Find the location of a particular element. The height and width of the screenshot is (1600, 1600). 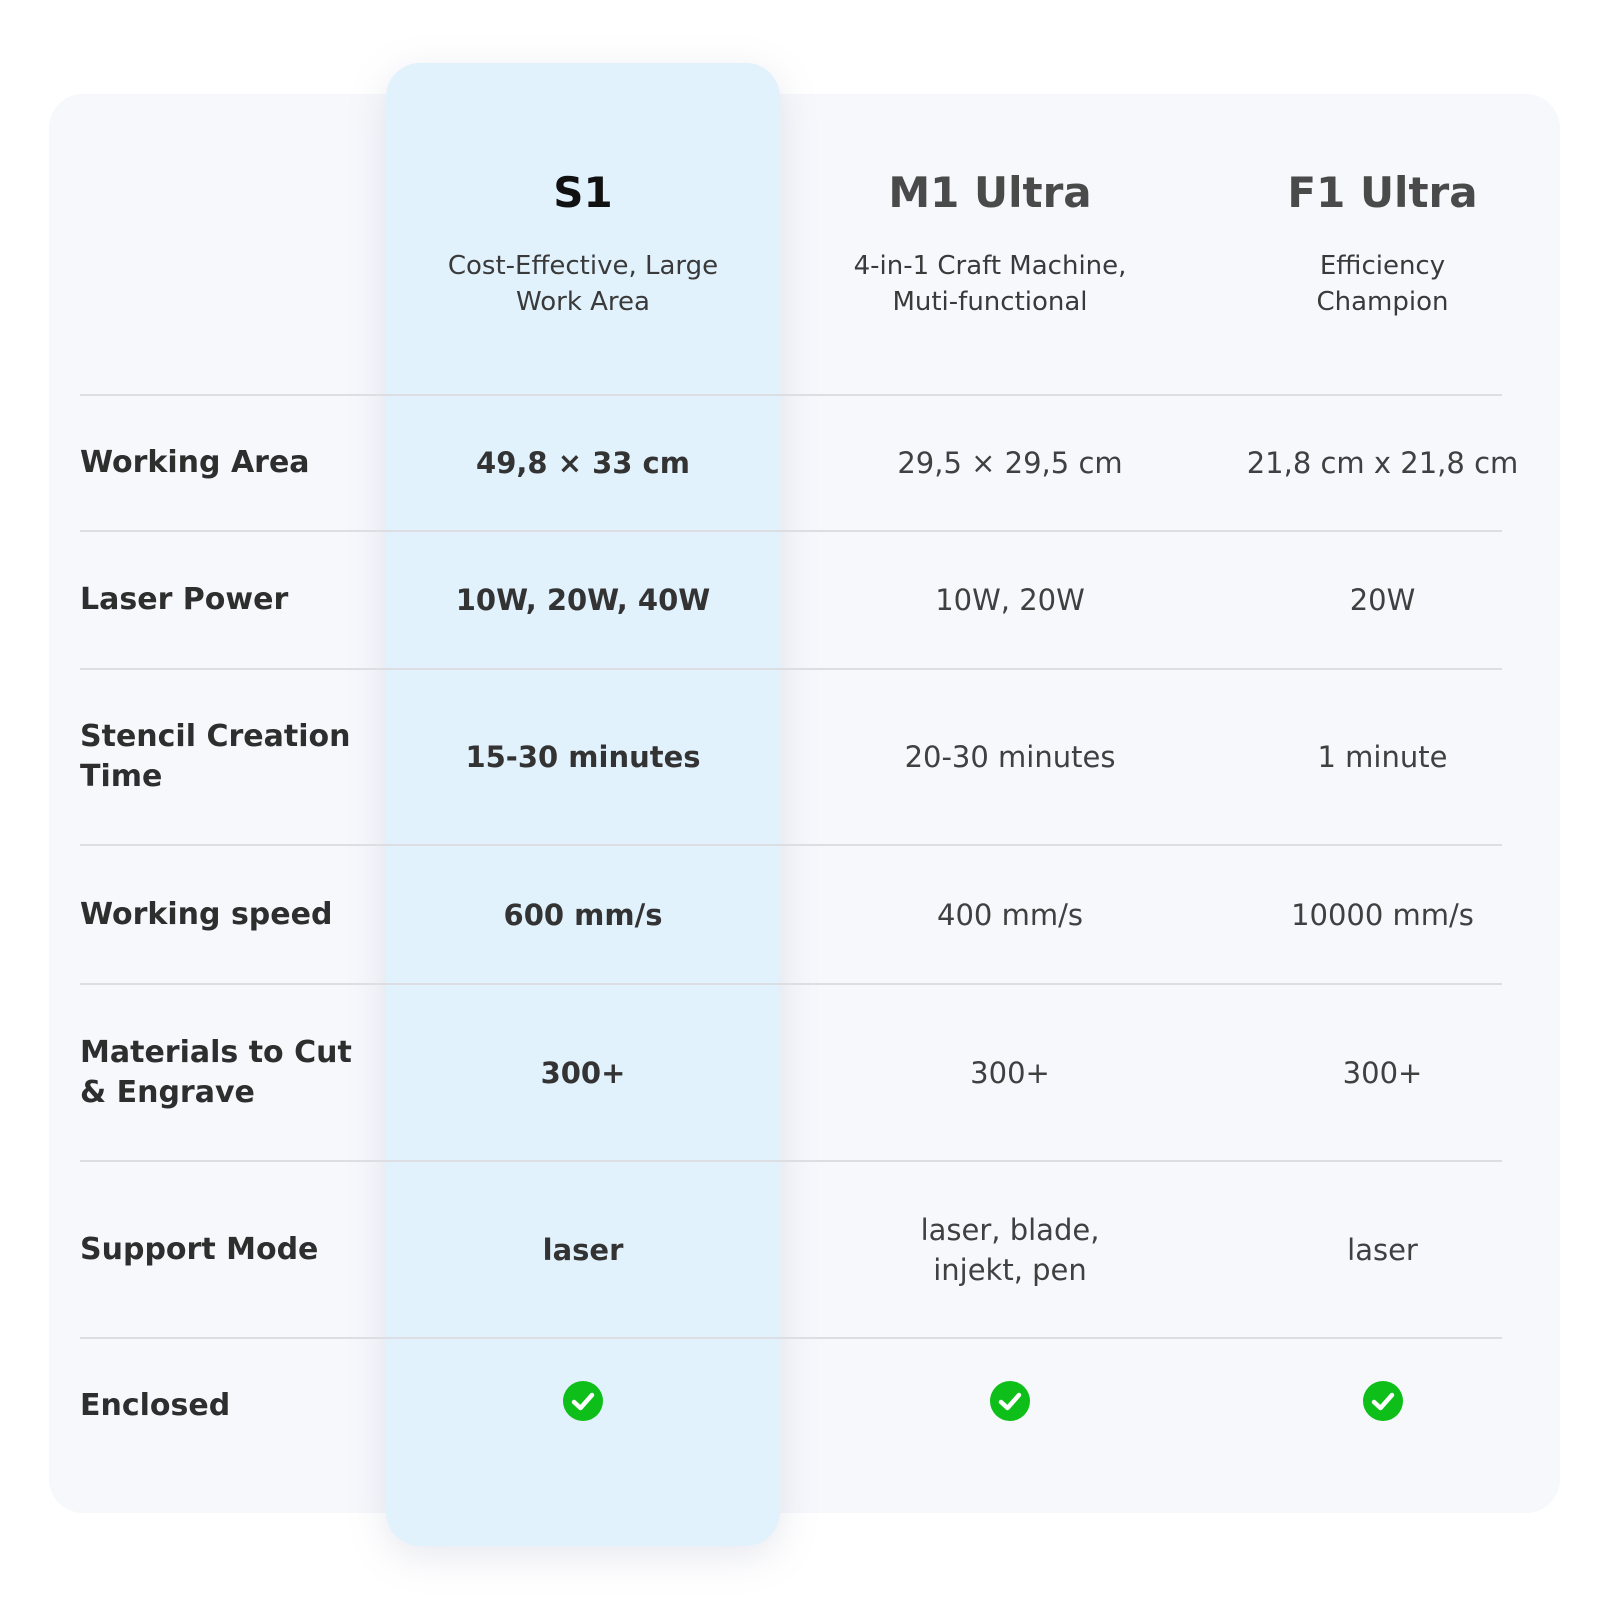

row-label: Laser Power is located at coordinates (184, 599).